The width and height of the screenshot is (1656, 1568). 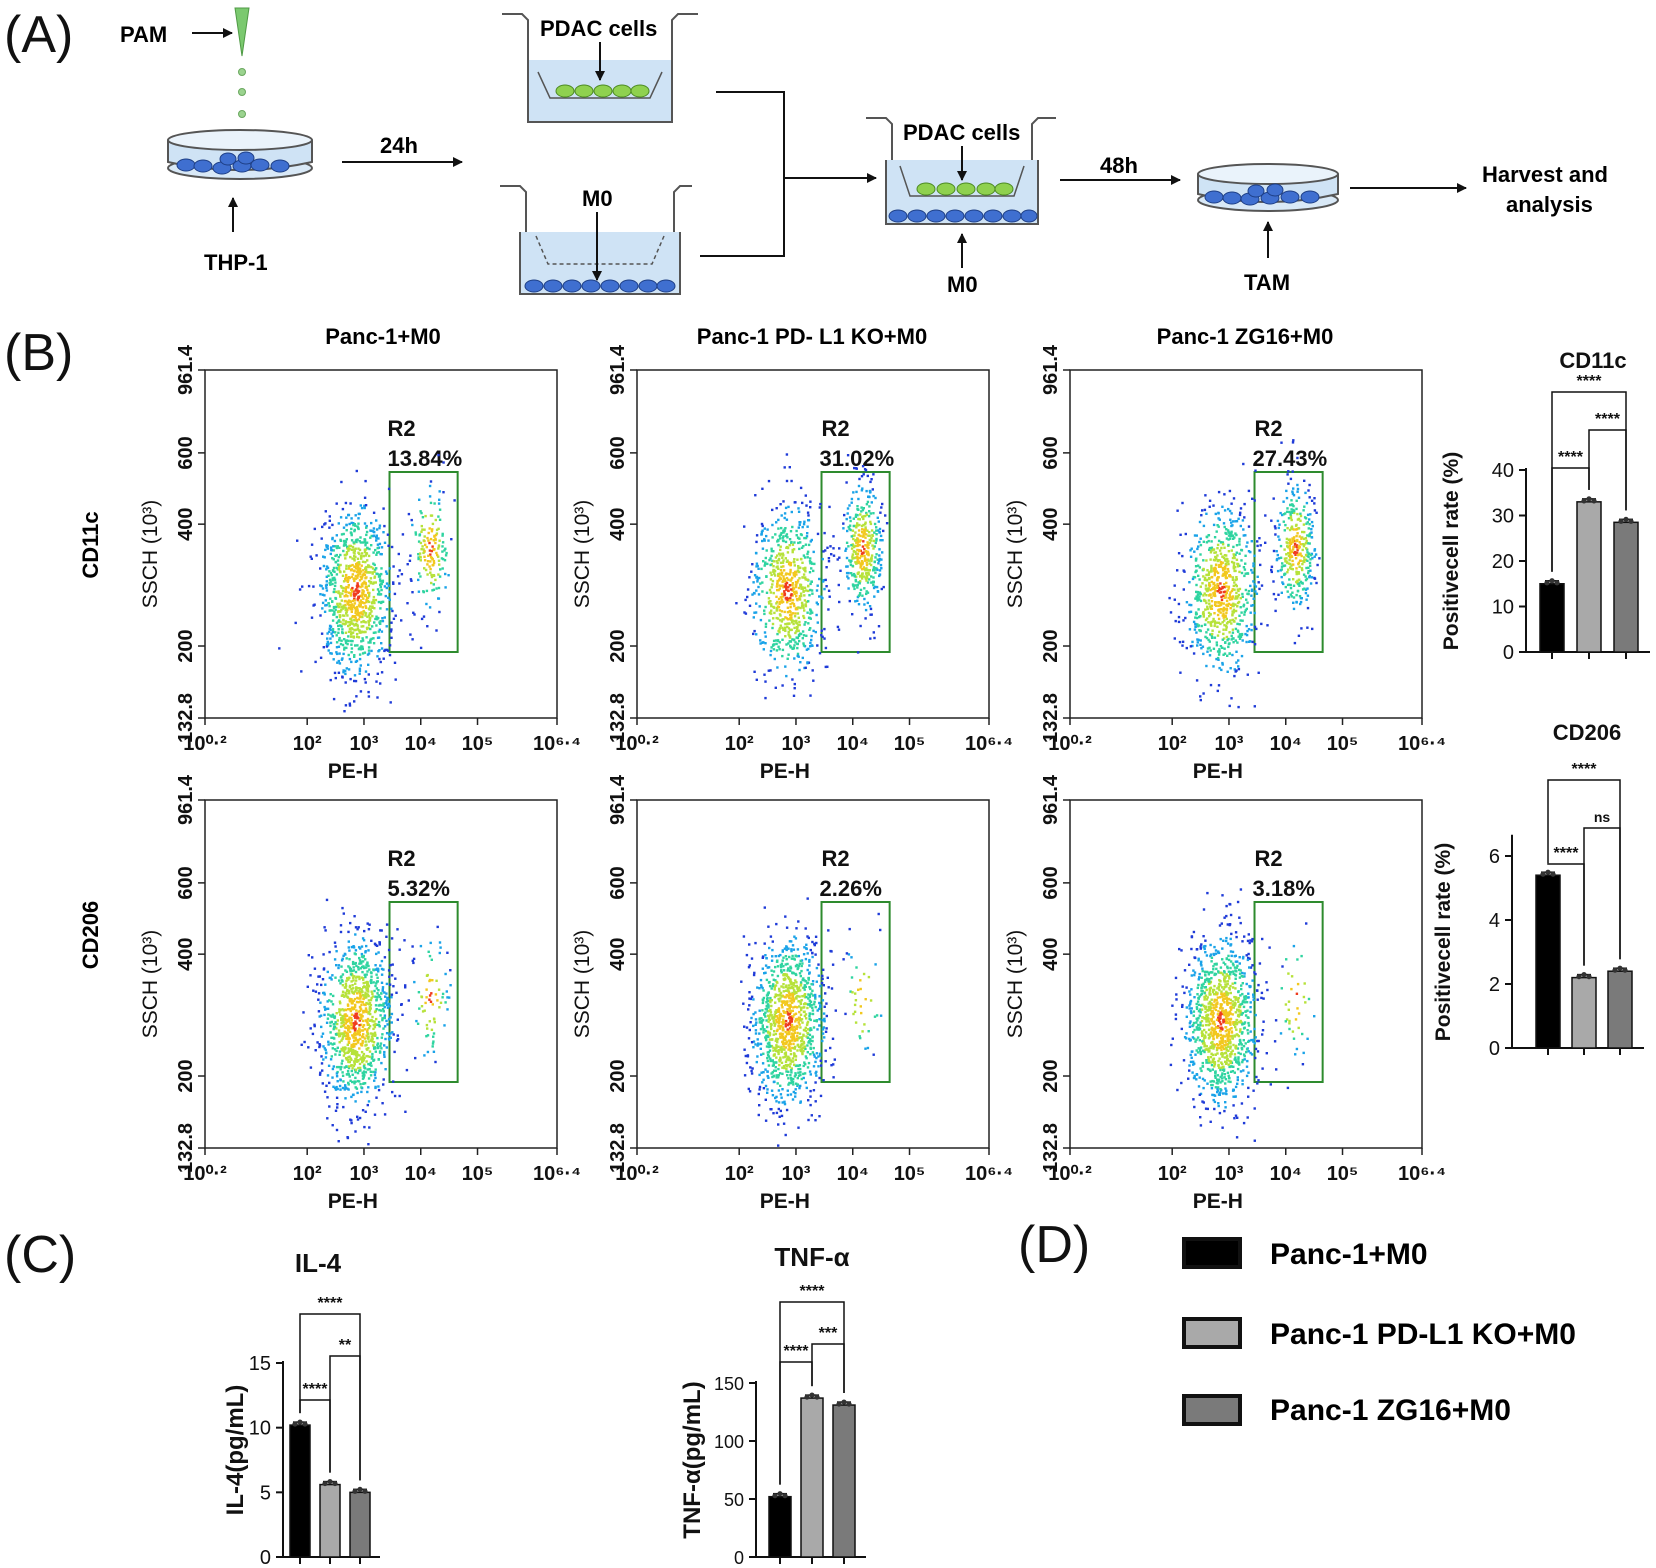 I want to click on event-dots, so click(x=1244, y=574).